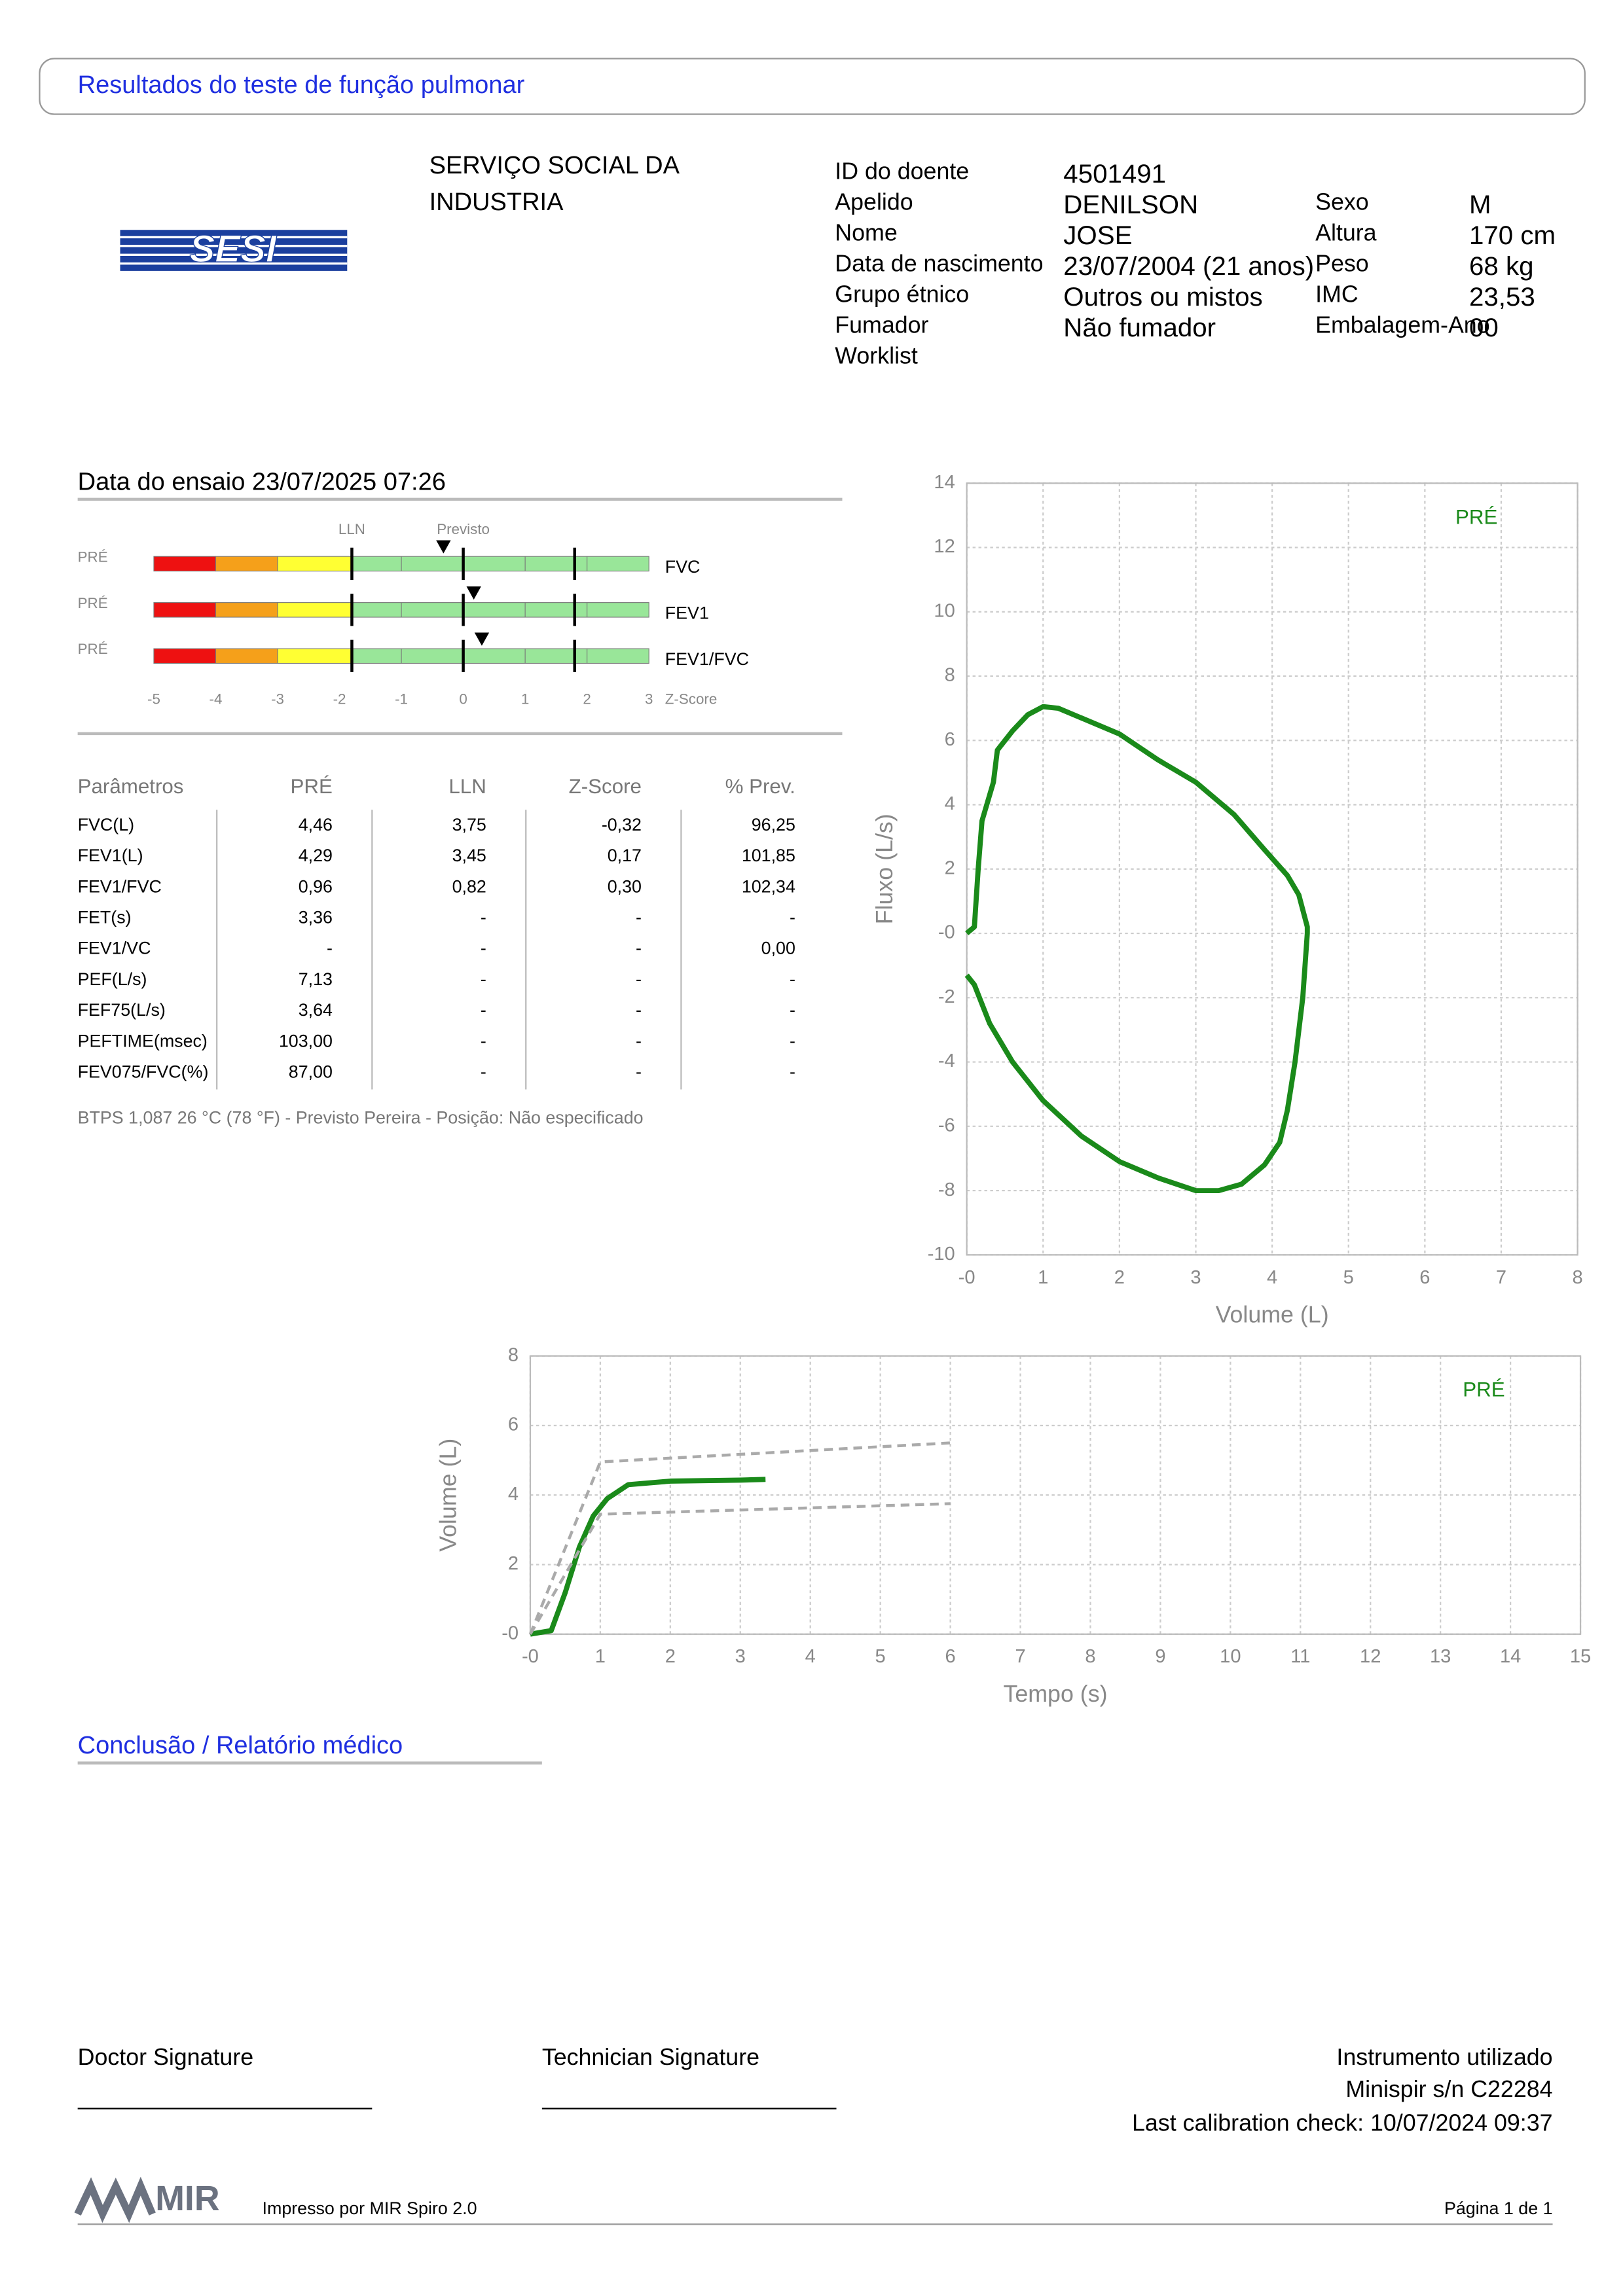 The image size is (1623, 2296). Describe the element at coordinates (316, 979) in the screenshot. I see `table-cell: 7,13` at that location.